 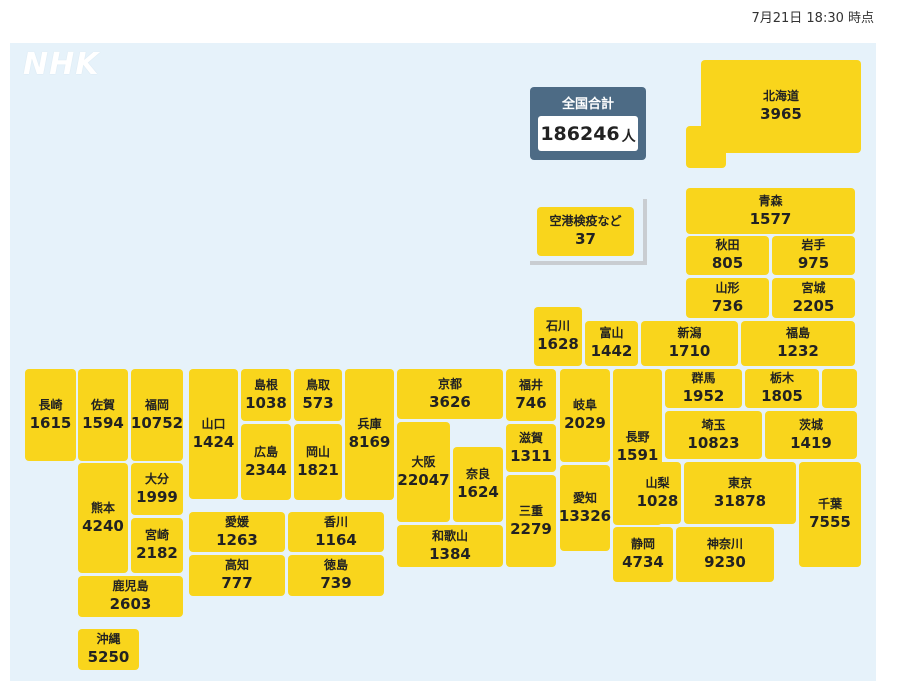 I want to click on tile-okinawa: 沖縄 5250, so click(x=108, y=649).